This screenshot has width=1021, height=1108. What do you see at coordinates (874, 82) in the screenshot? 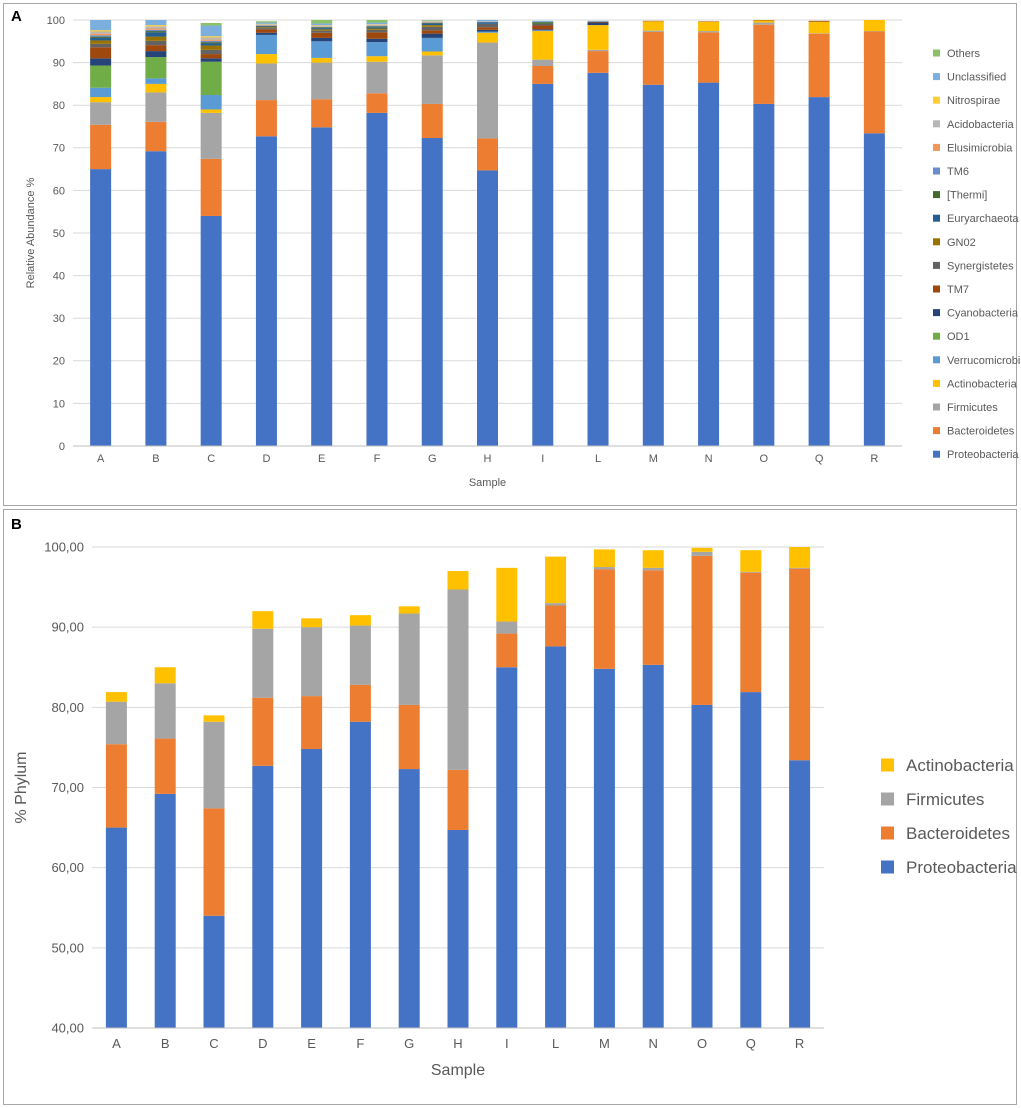
I see `bar-segment-bacteroidetes-r` at bounding box center [874, 82].